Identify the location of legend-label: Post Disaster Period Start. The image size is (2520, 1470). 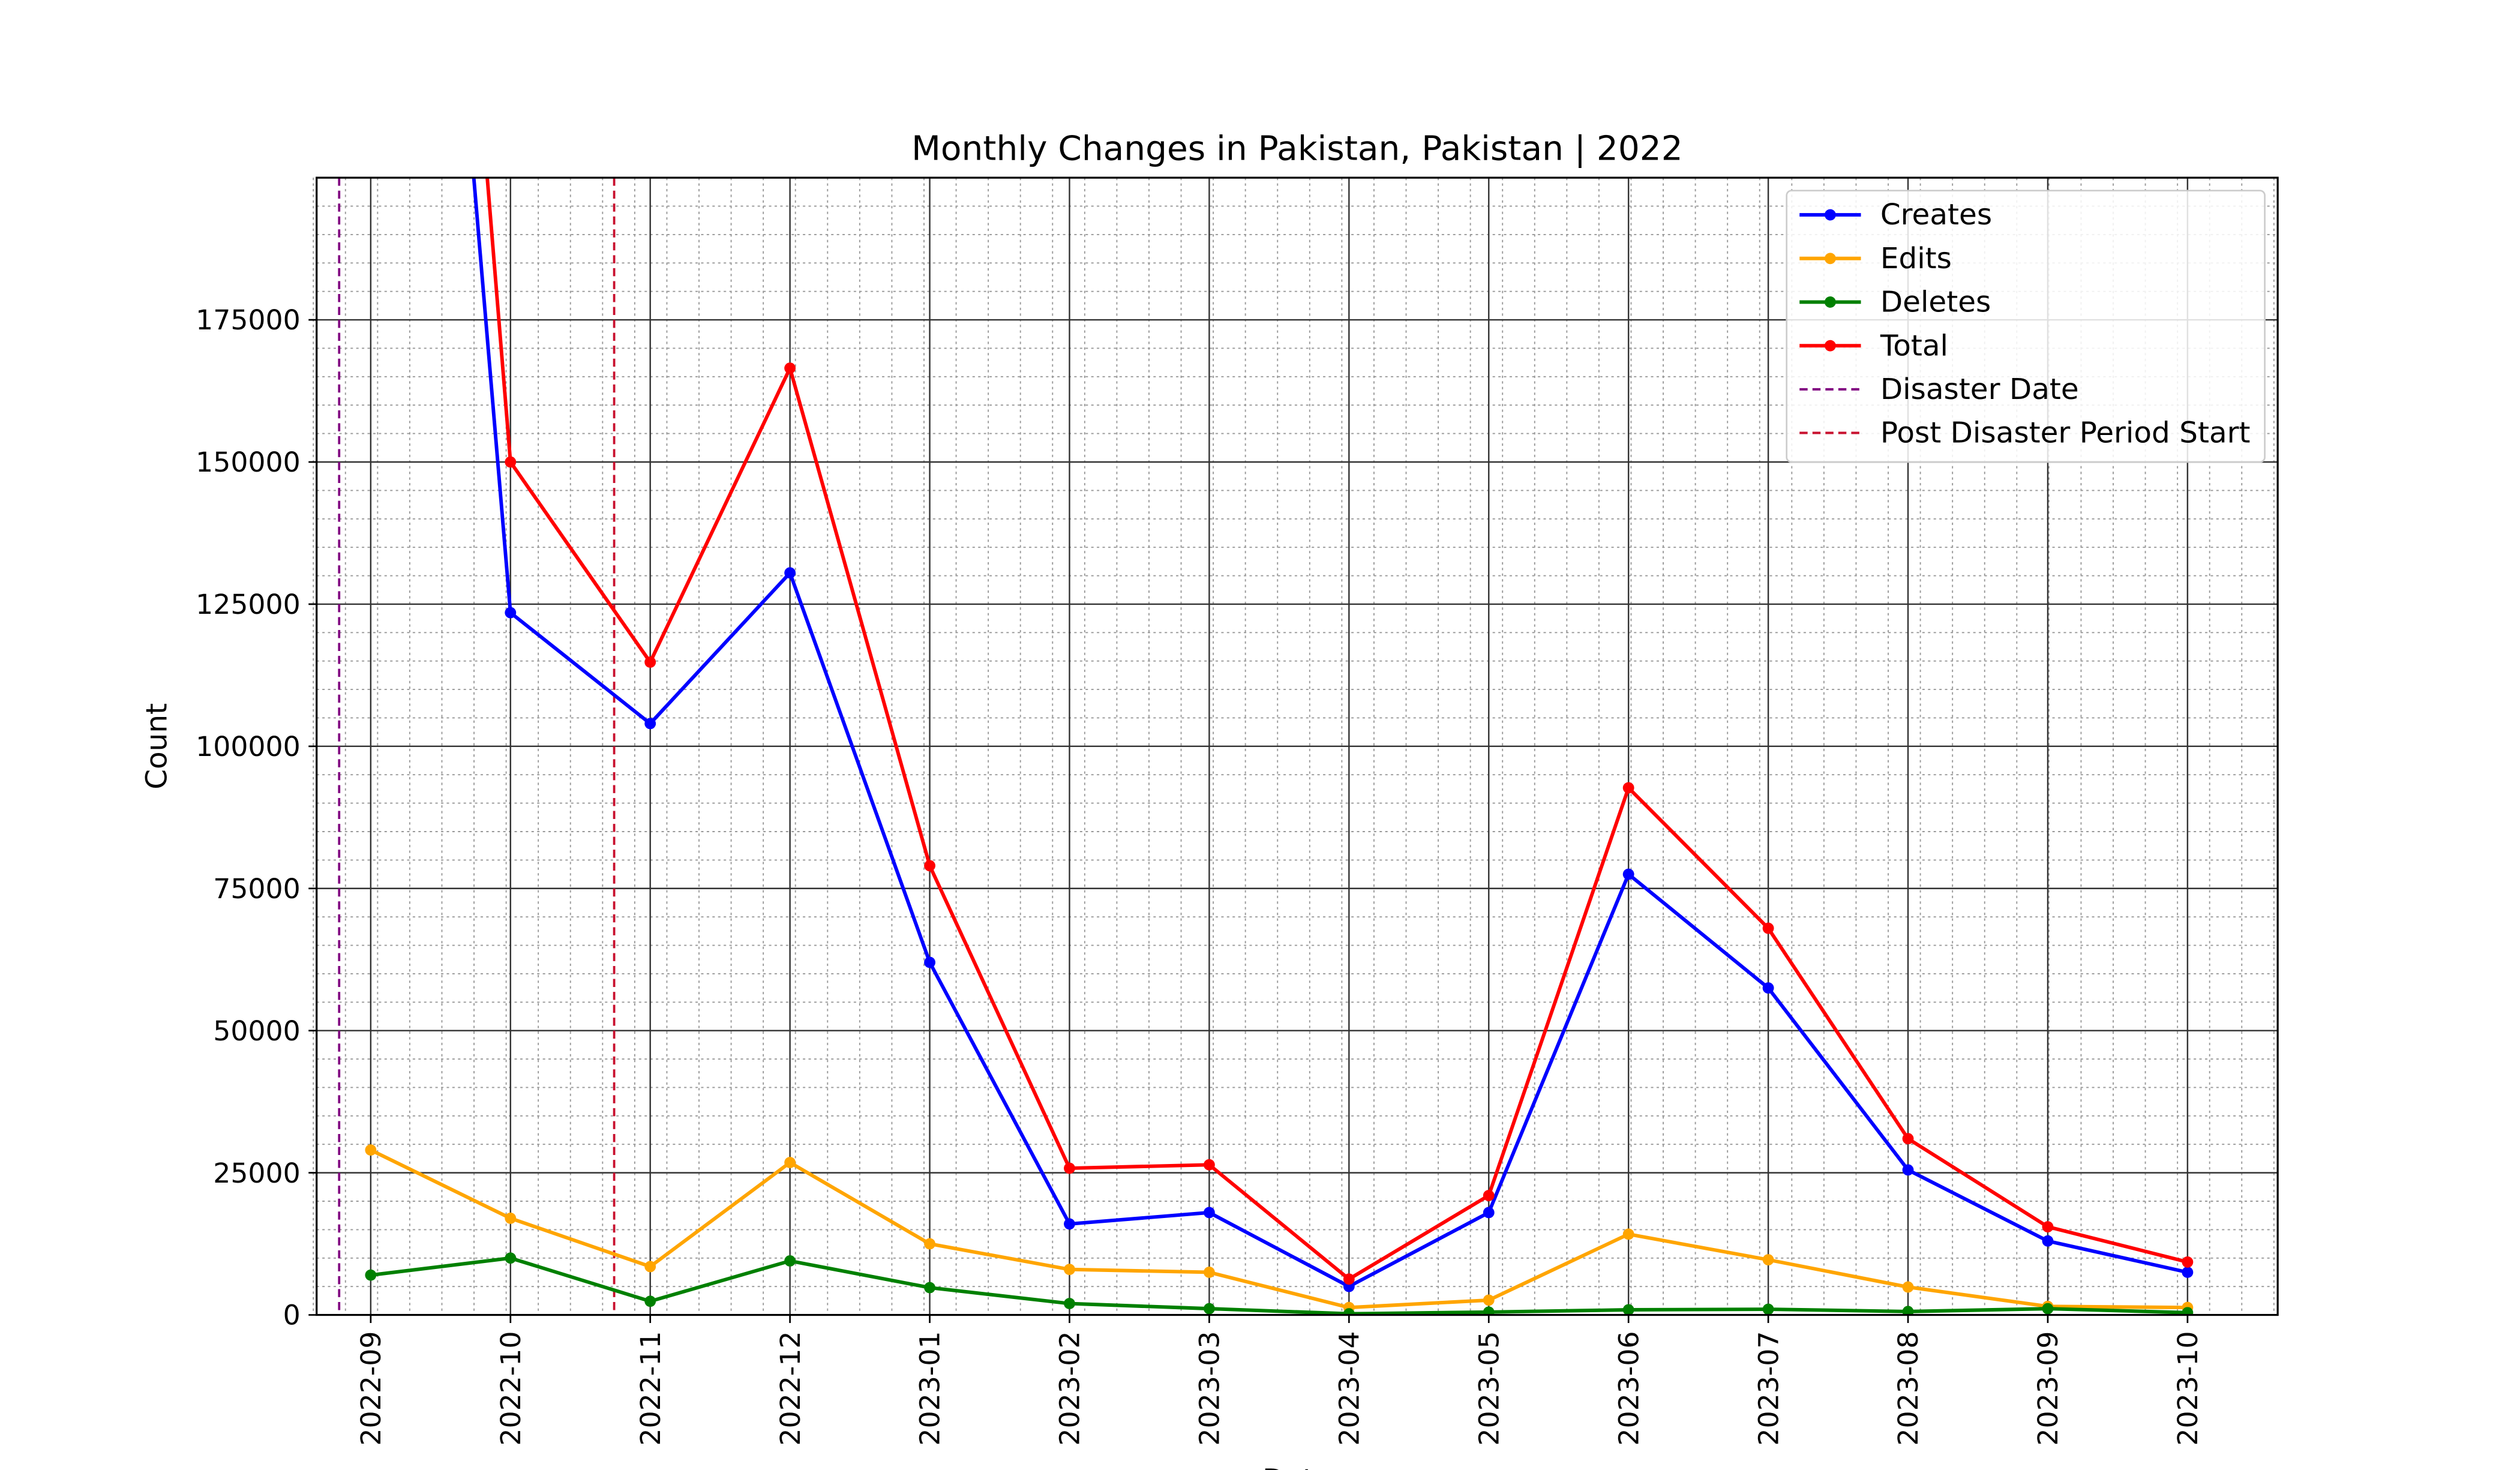
(2065, 433).